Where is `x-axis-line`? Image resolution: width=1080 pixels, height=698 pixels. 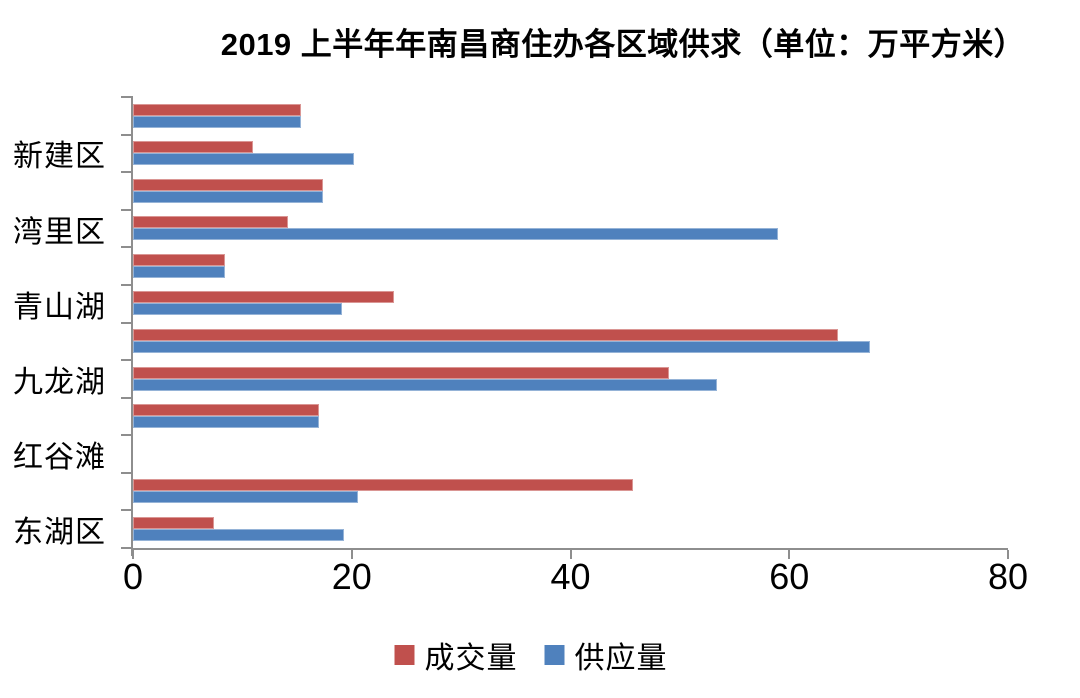 x-axis-line is located at coordinates (569, 549).